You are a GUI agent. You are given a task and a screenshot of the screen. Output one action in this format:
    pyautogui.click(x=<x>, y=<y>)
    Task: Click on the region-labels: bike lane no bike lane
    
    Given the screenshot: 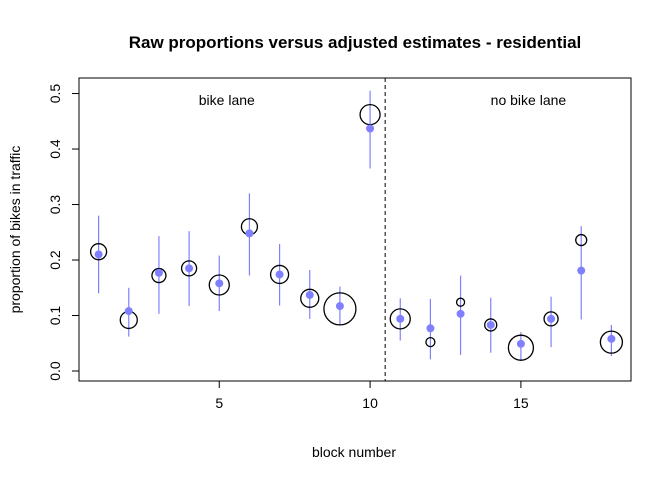 What is the action you would take?
    pyautogui.click(x=383, y=100)
    